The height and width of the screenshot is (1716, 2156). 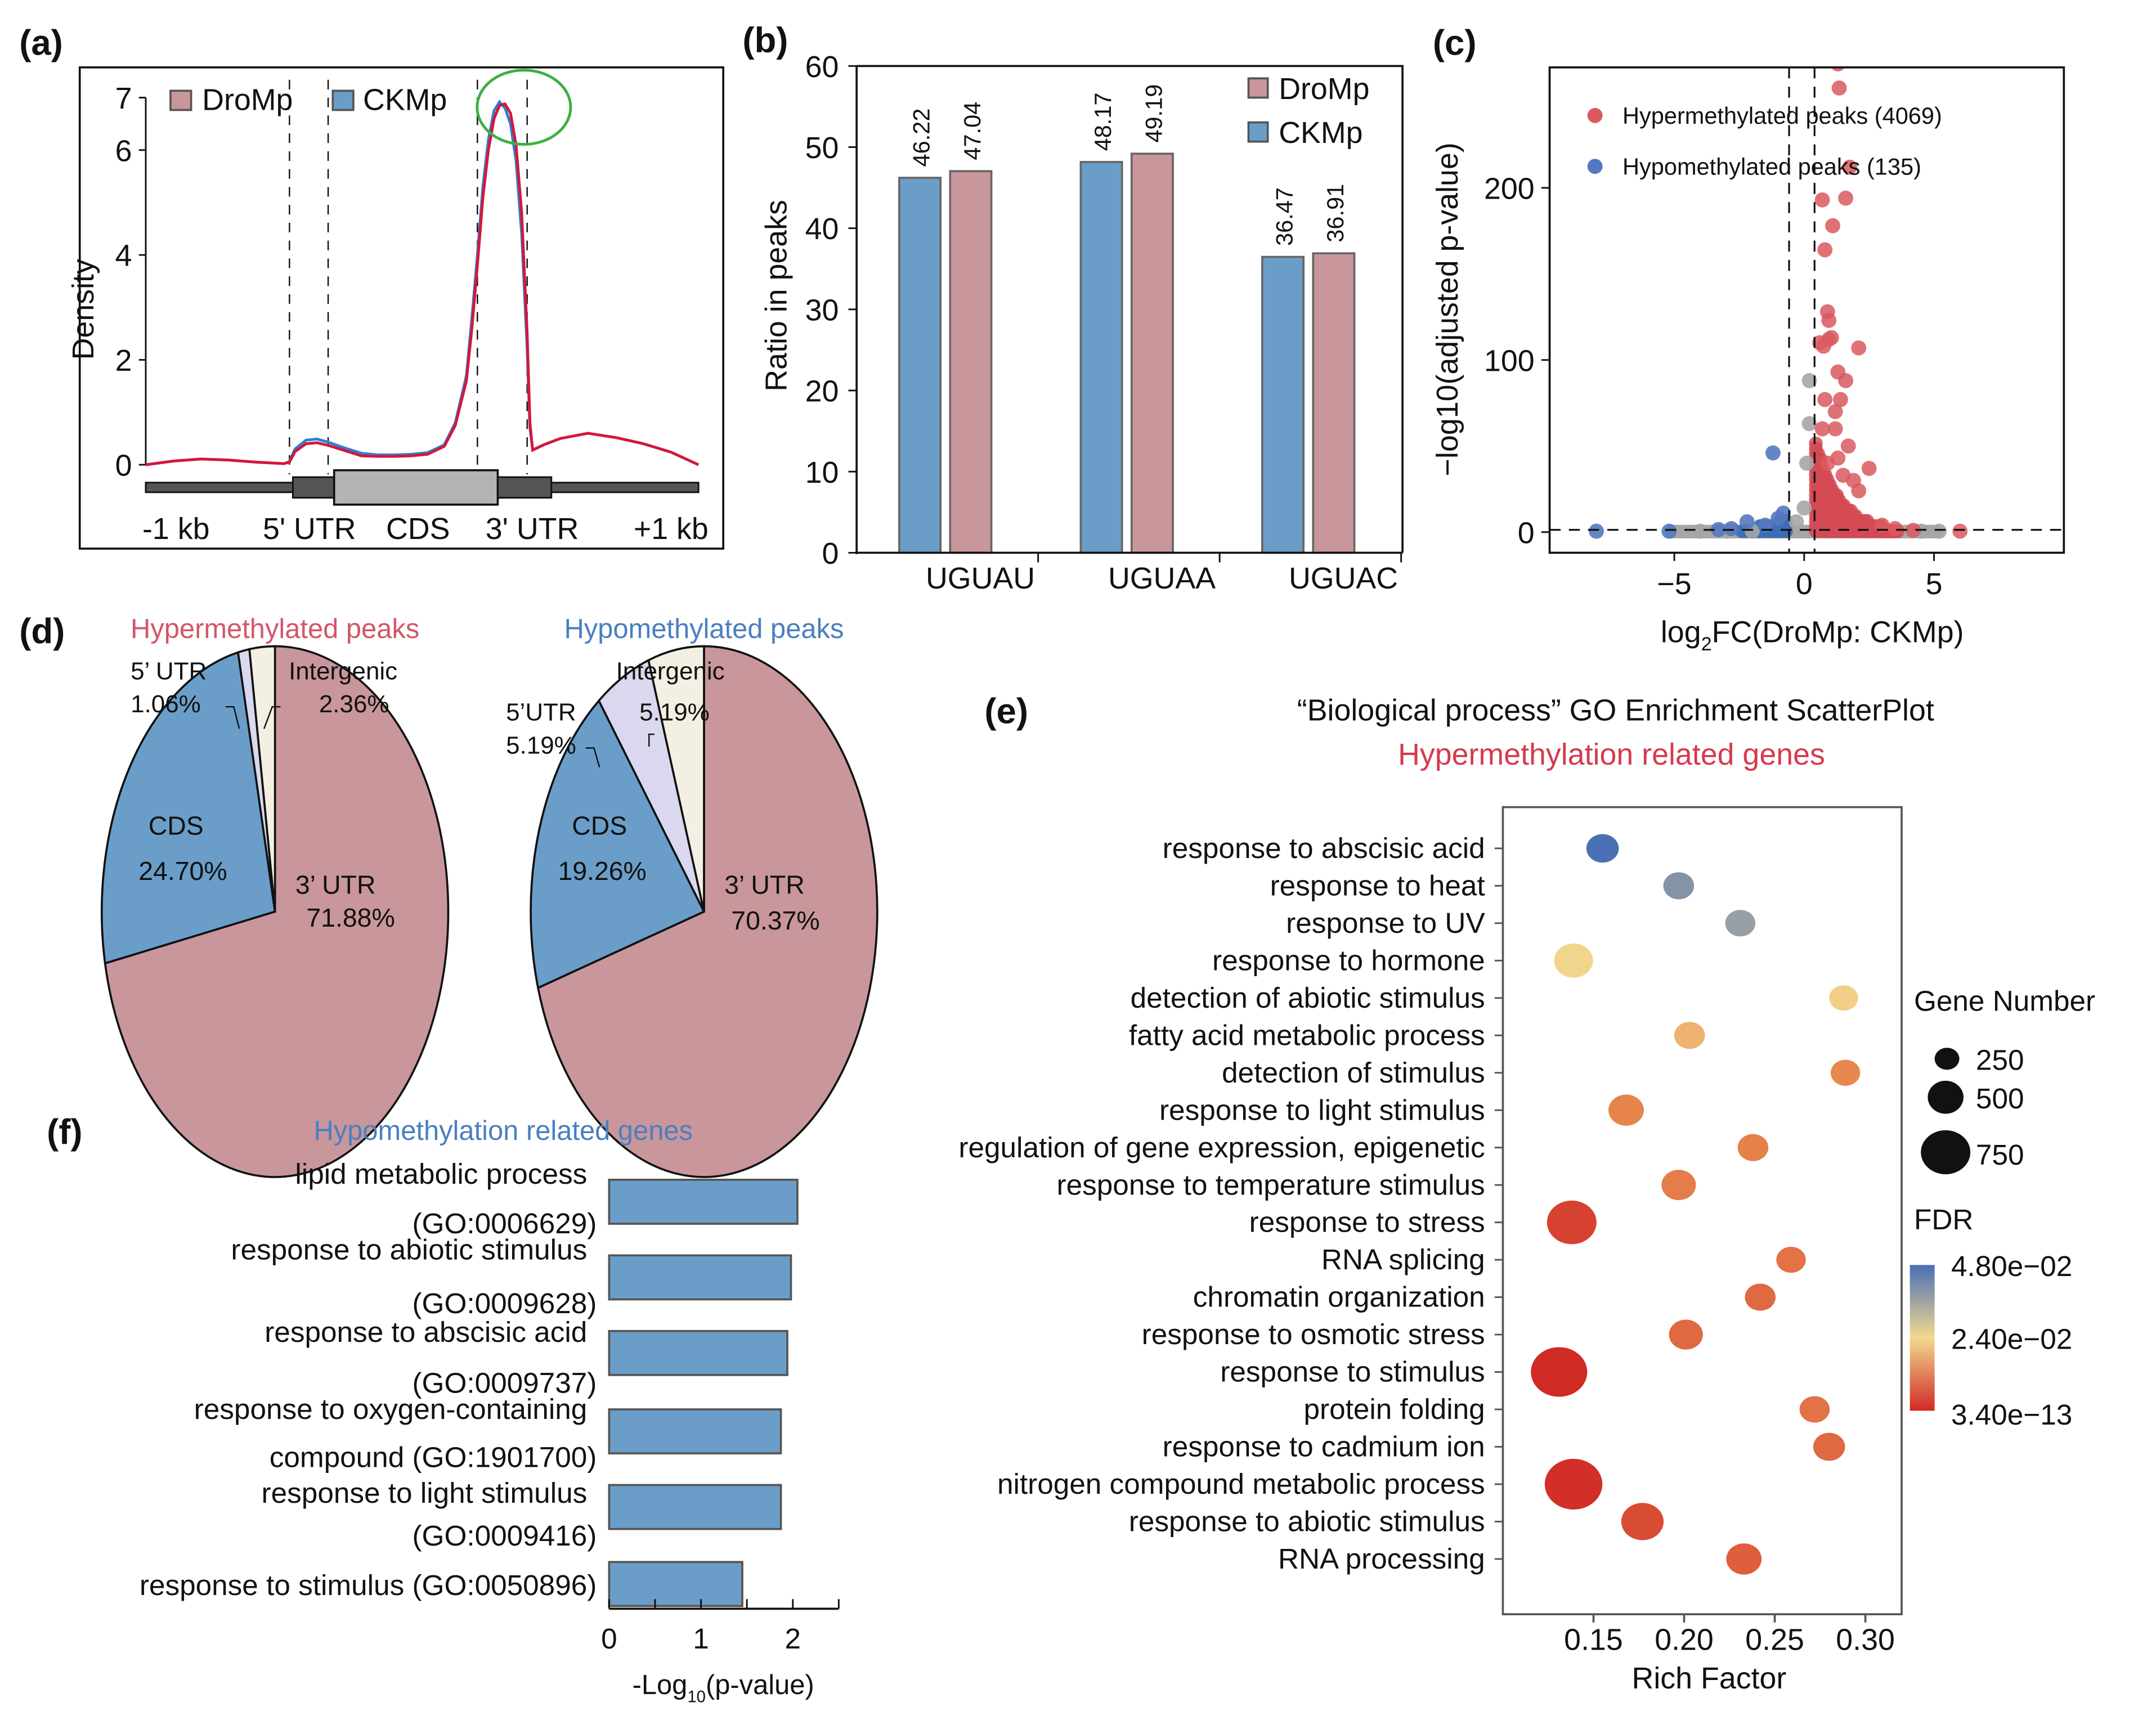 What do you see at coordinates (704, 629) in the screenshot?
I see `pie-hypo-title: Hypomethylated peaks` at bounding box center [704, 629].